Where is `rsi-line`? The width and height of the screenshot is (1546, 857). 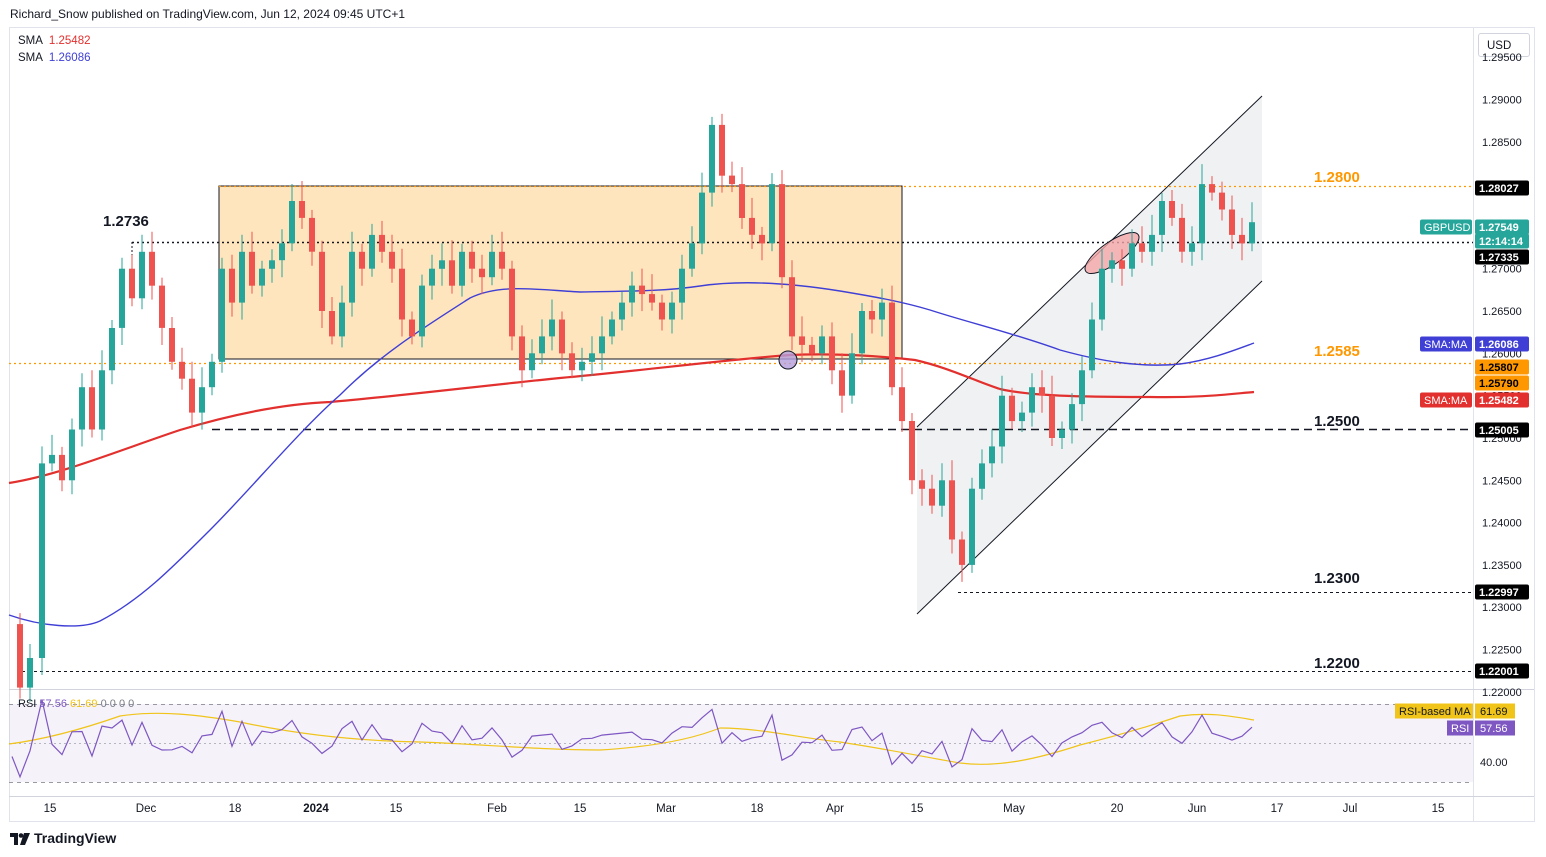 rsi-line is located at coordinates (632, 739).